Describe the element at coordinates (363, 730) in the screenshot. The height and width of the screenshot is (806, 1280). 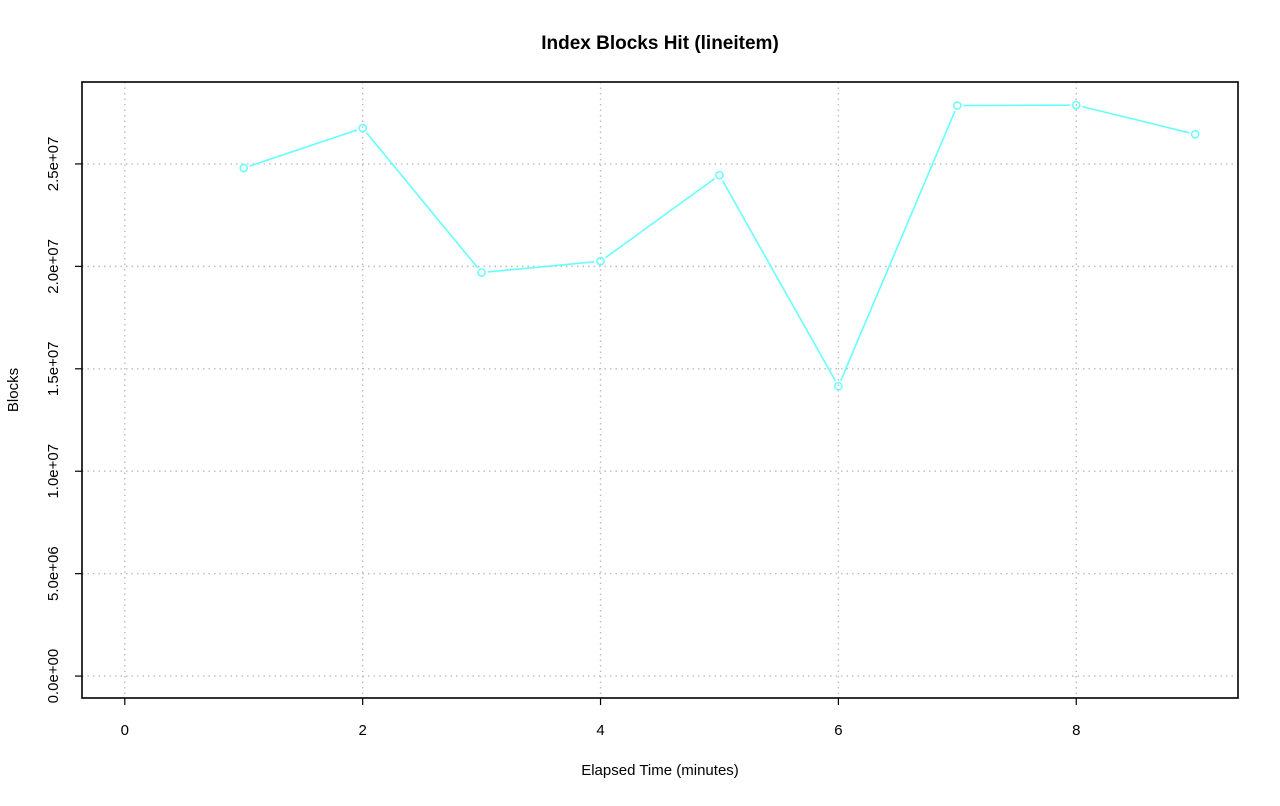
I see `x-tick-label: 2` at that location.